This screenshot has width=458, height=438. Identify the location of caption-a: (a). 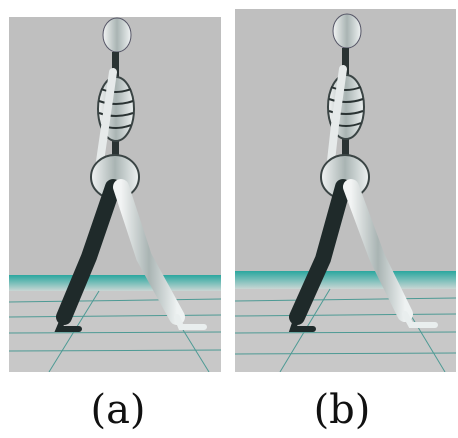
(118, 410).